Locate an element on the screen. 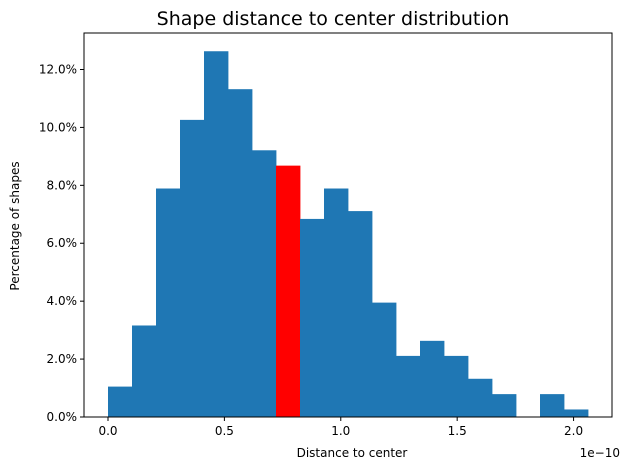 The image size is (630, 470). x-tick-label: 2.0 is located at coordinates (573, 431).